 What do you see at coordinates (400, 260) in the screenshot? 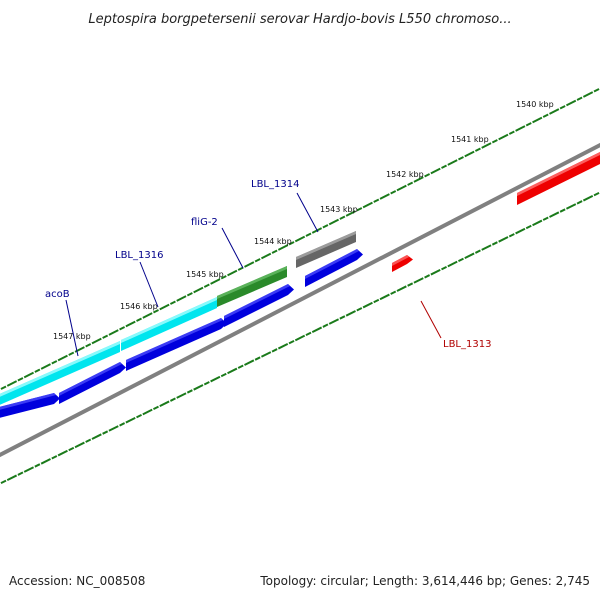
I see `feature-LBL_1313-highlight` at bounding box center [400, 260].